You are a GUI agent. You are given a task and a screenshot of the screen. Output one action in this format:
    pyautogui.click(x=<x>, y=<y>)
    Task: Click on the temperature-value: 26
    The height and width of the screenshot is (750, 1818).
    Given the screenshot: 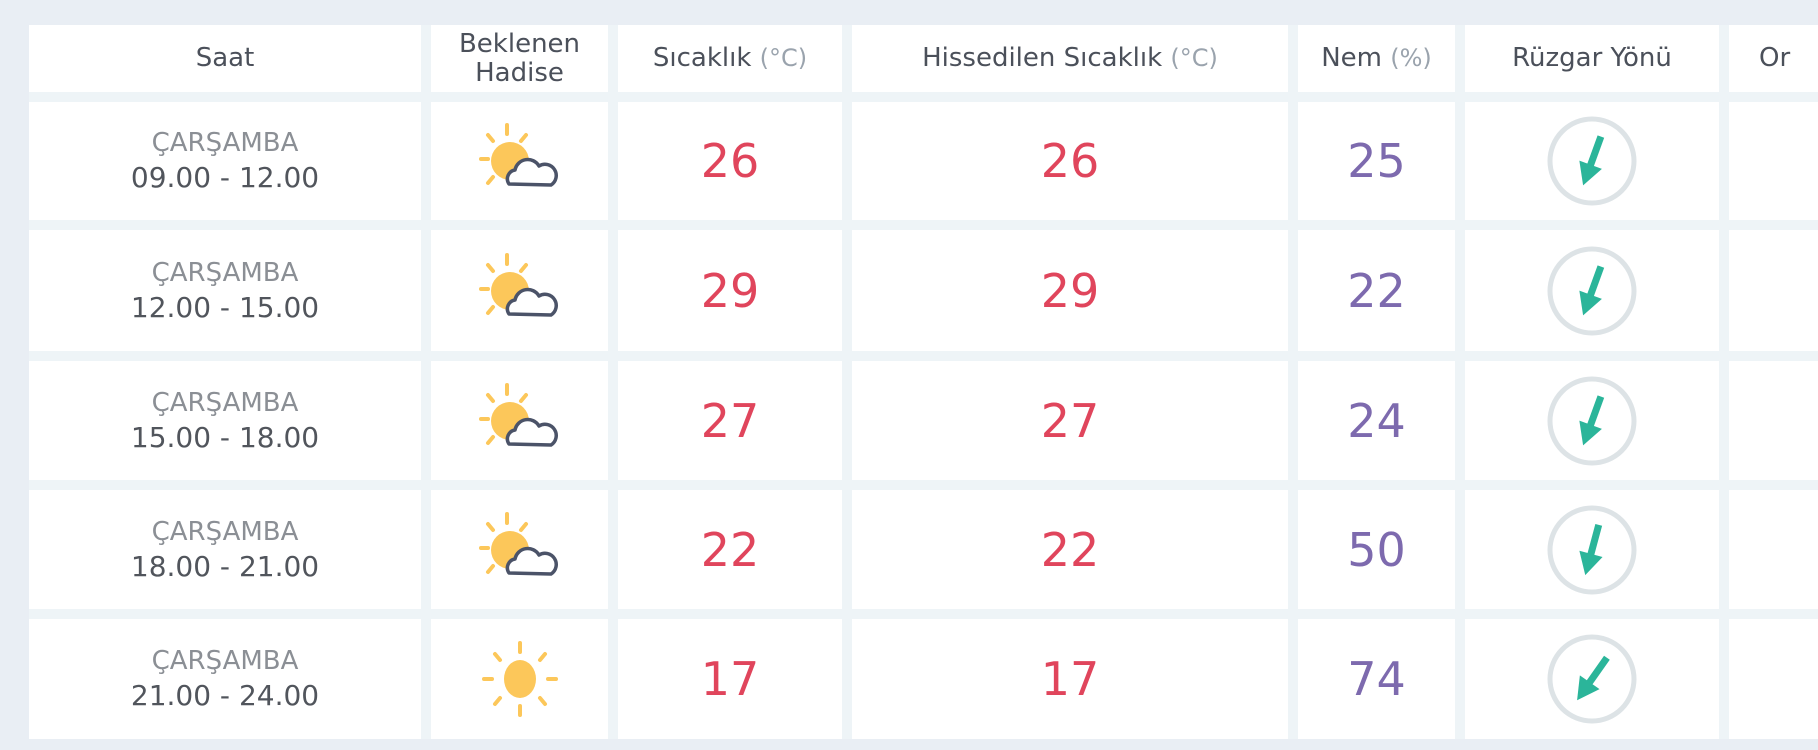 What is the action you would take?
    pyautogui.click(x=730, y=161)
    